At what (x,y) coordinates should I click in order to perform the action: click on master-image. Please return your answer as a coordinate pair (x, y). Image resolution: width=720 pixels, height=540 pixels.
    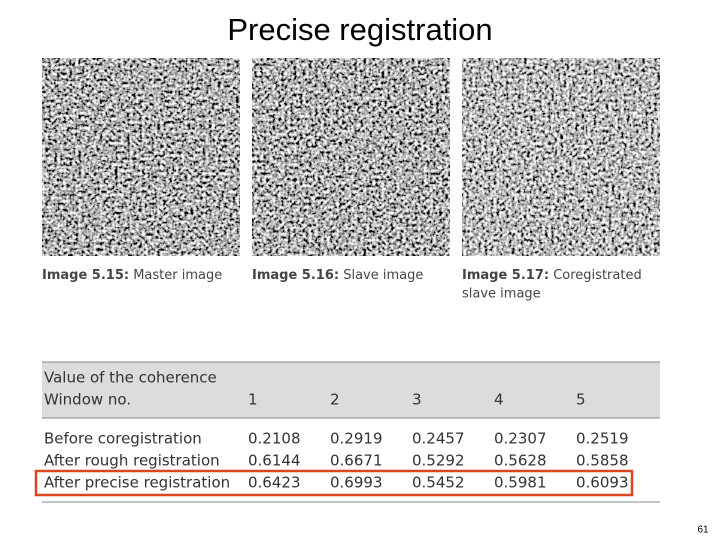
    Looking at the image, I should click on (141, 157).